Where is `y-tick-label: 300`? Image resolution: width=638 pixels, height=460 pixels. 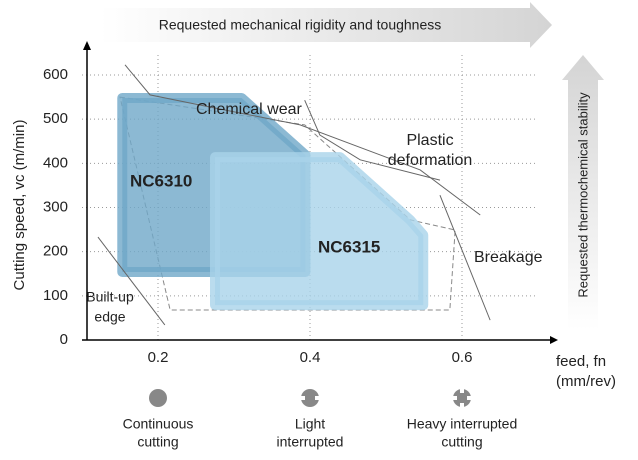 y-tick-label: 300 is located at coordinates (55, 206).